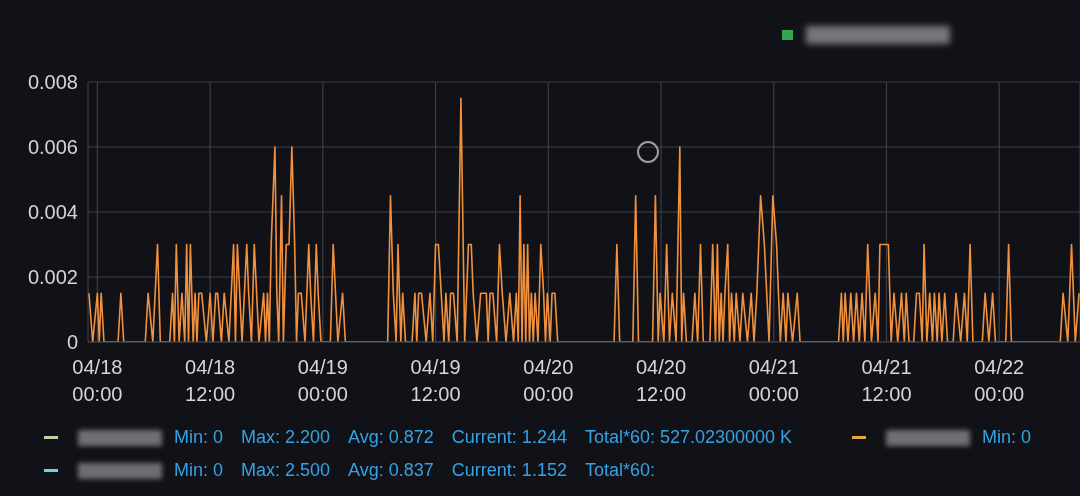 This screenshot has width=1080, height=496. Describe the element at coordinates (661, 380) in the screenshot. I see `x-tick-label: 04/20 12:00` at that location.